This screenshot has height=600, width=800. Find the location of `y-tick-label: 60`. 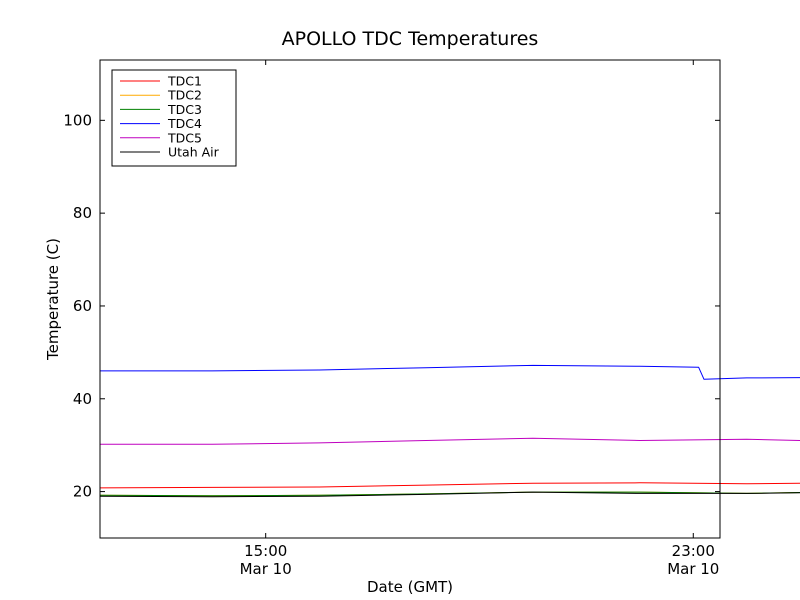

y-tick-label: 60 is located at coordinates (82, 306).